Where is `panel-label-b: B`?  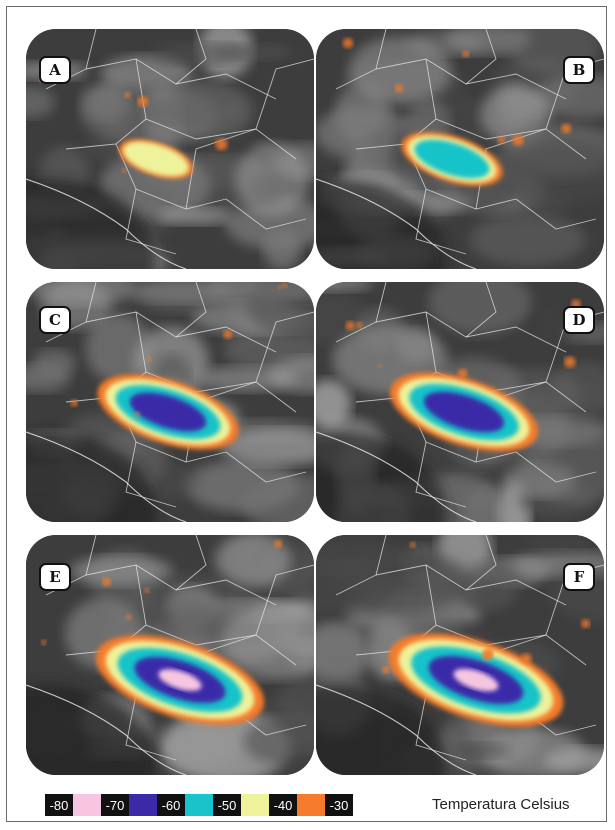
panel-label-b: B is located at coordinates (579, 70).